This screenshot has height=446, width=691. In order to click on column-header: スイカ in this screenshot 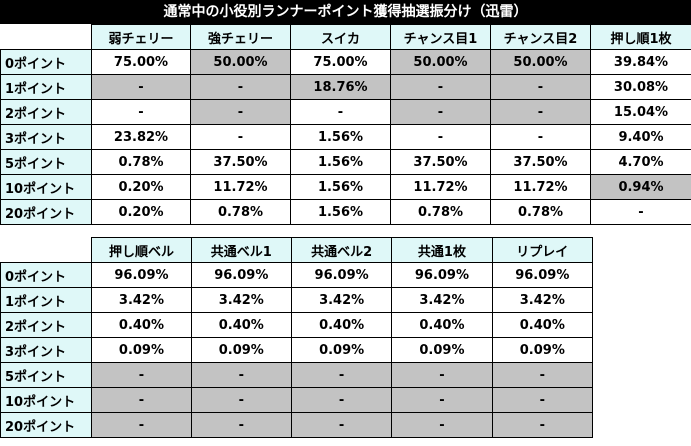, I will do `click(340, 37)`.